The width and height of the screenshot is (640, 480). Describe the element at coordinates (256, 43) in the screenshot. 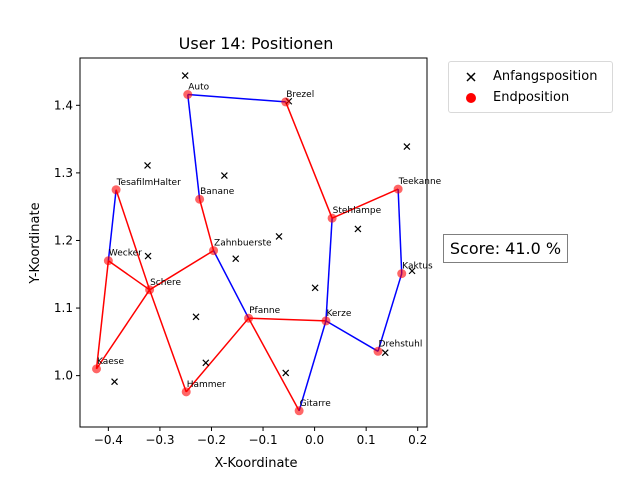

I see `chart-title: User 14: Positionen` at that location.